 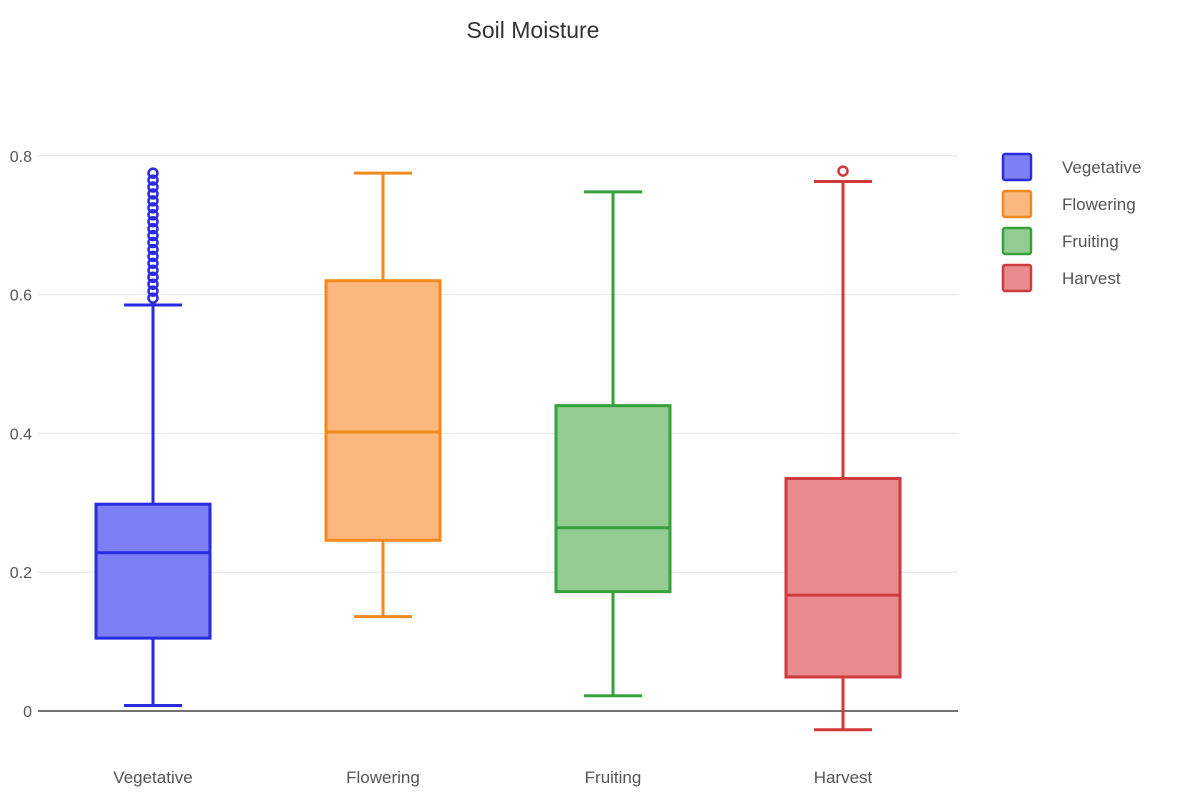 I want to click on legend-item-flowering: Flowering, so click(x=1068, y=204).